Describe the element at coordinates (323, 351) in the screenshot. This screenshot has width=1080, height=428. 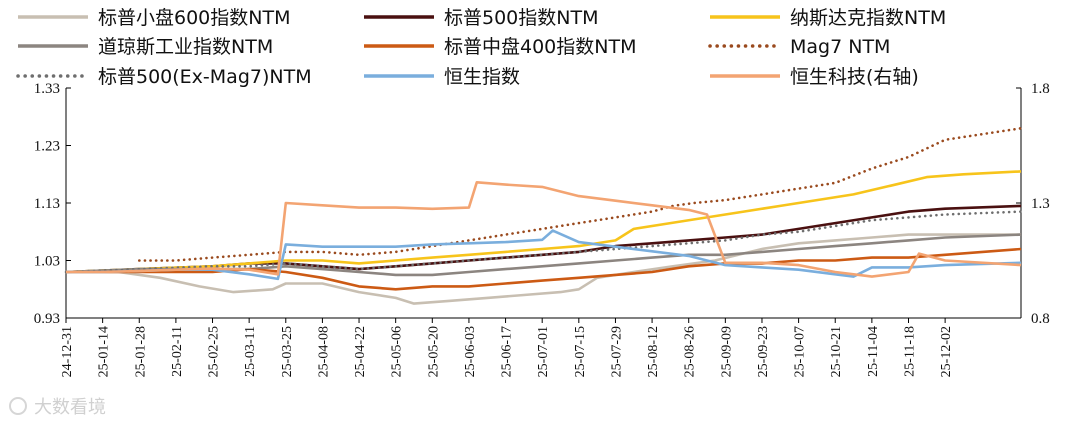
I see `x-tick-label: 25-04-08` at that location.